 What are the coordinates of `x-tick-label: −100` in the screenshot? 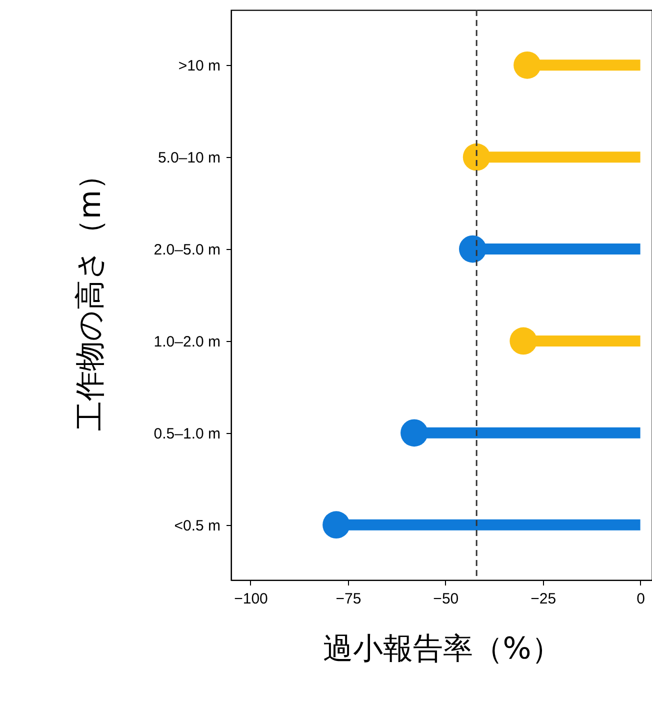 It's located at (251, 599).